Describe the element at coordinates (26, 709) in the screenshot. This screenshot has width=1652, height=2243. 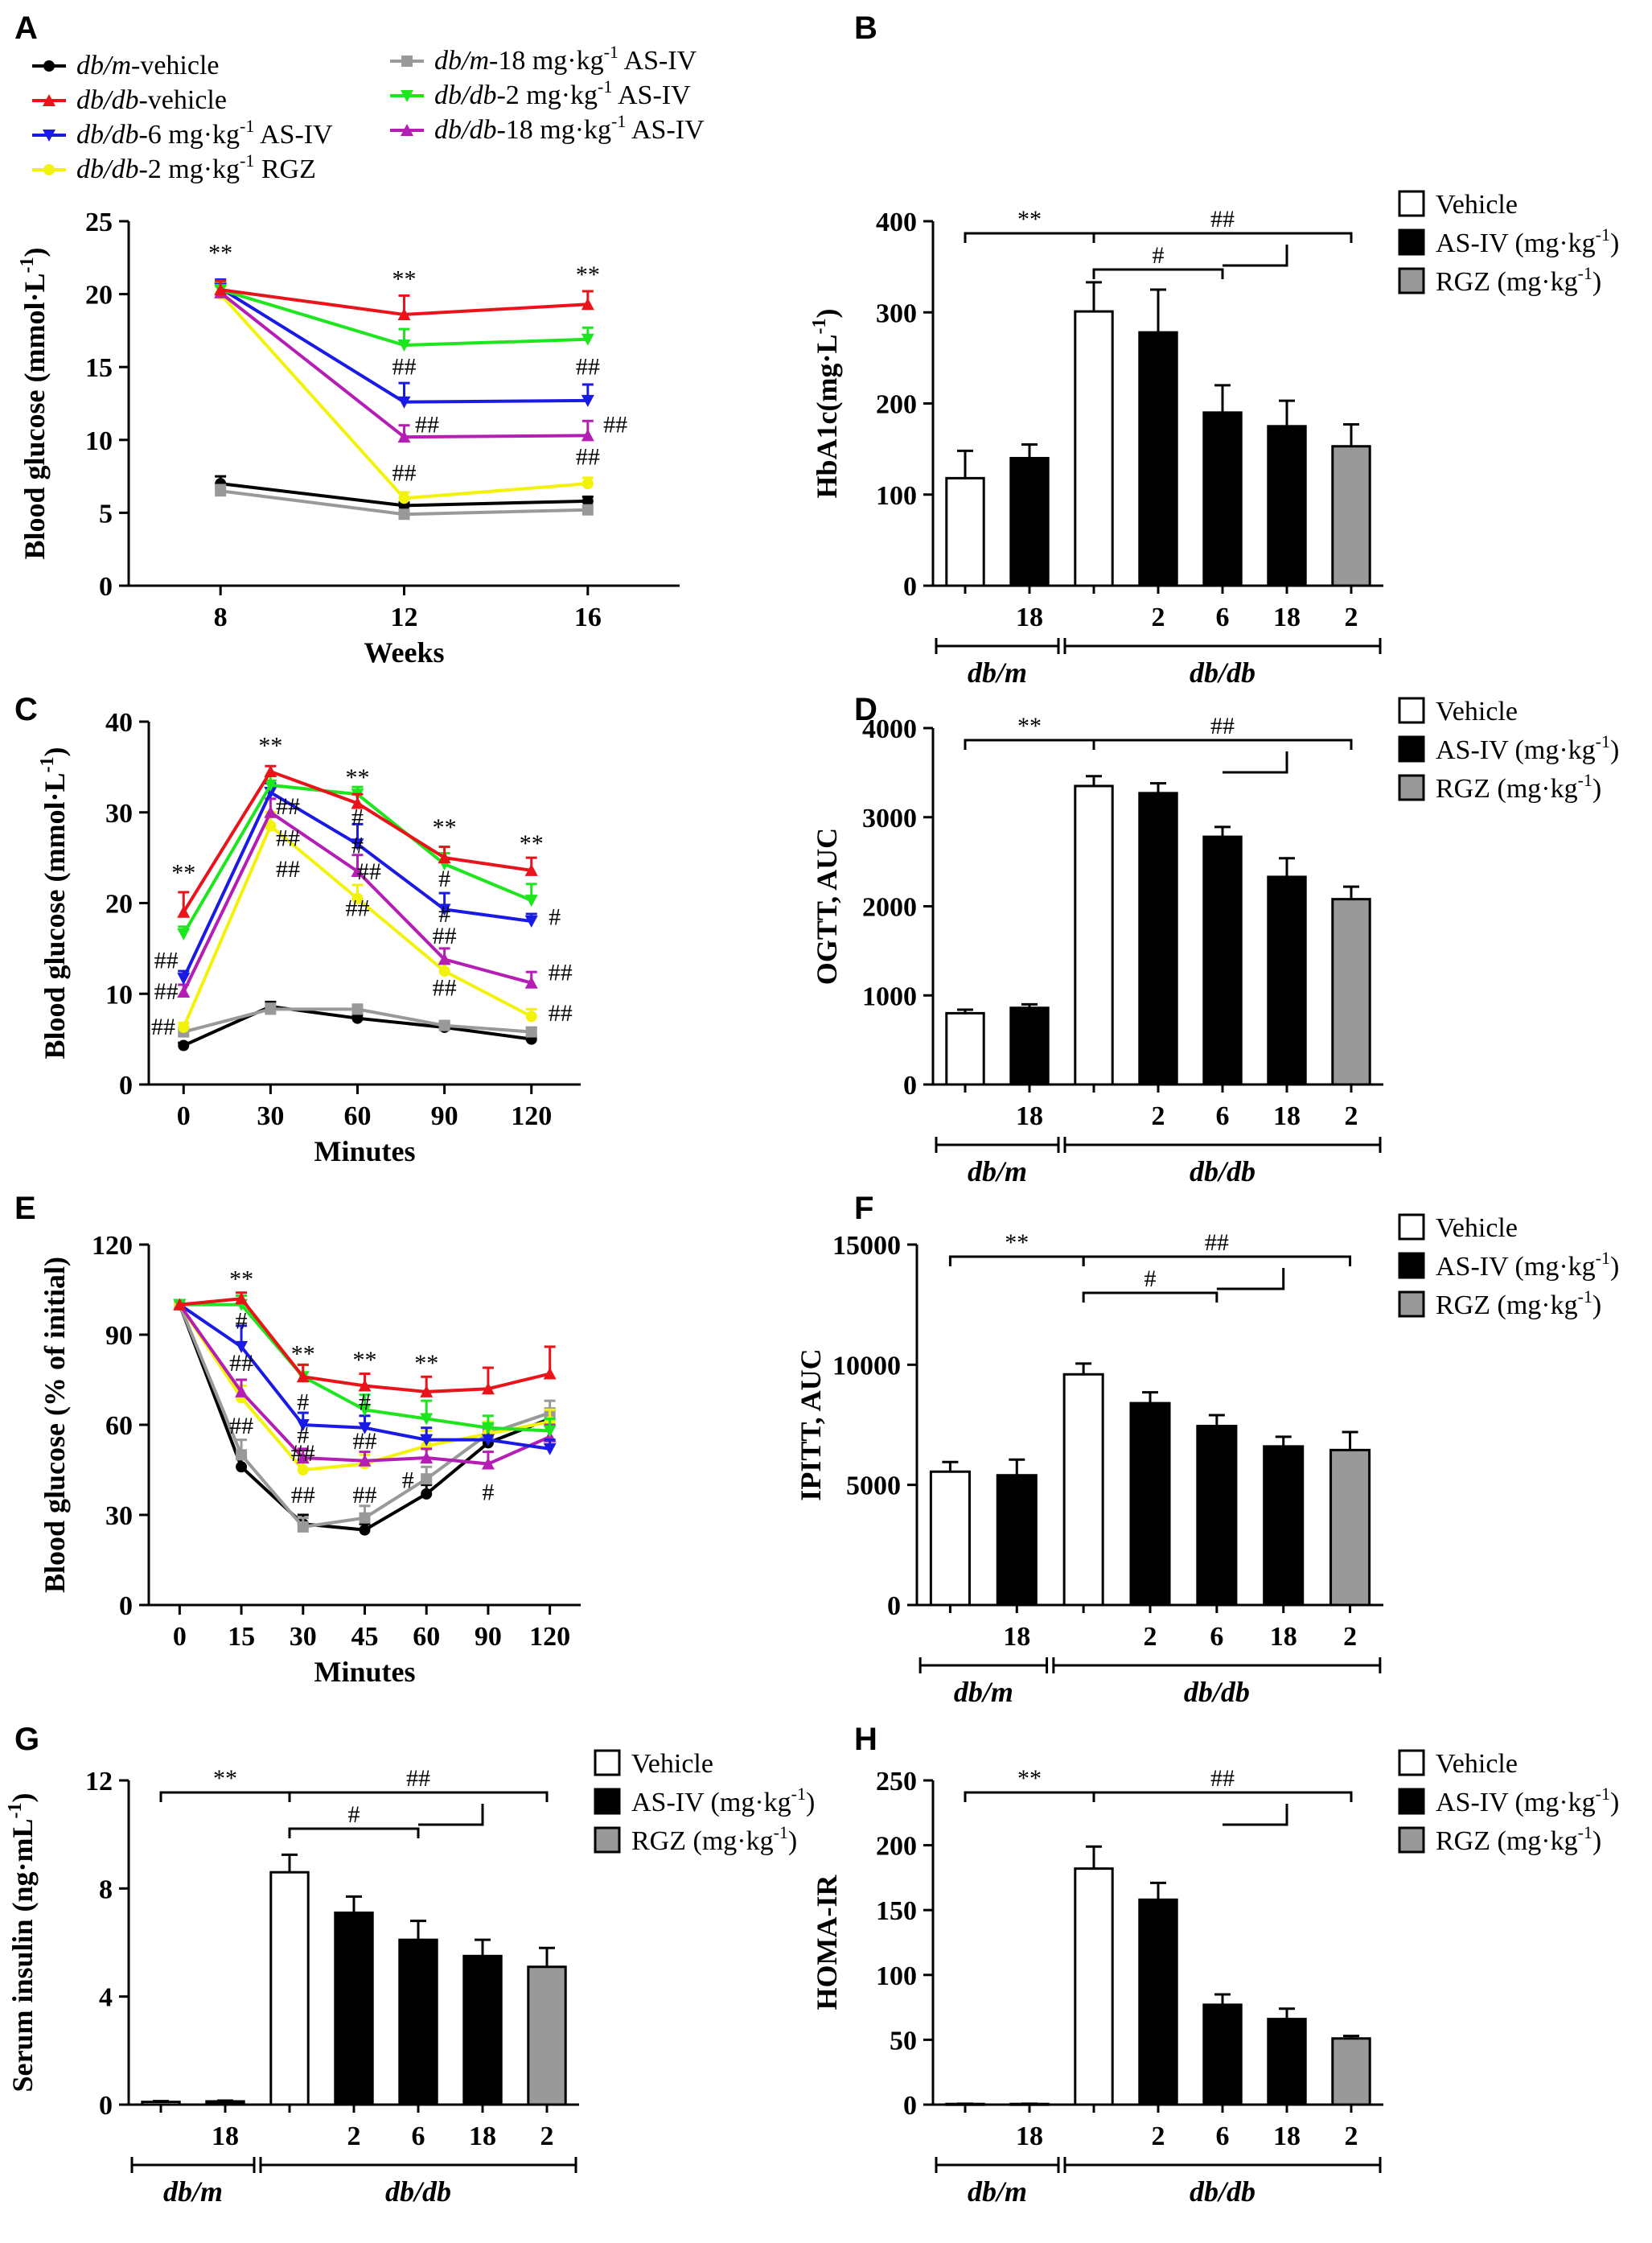
I see `panel-letter: C` at that location.